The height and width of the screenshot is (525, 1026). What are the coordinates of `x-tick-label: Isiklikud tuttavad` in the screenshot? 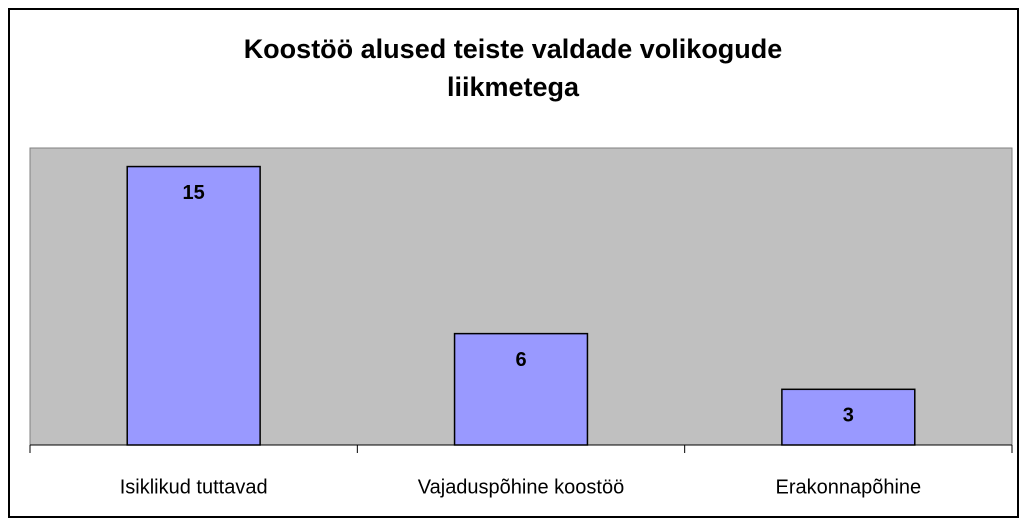 It's located at (194, 487).